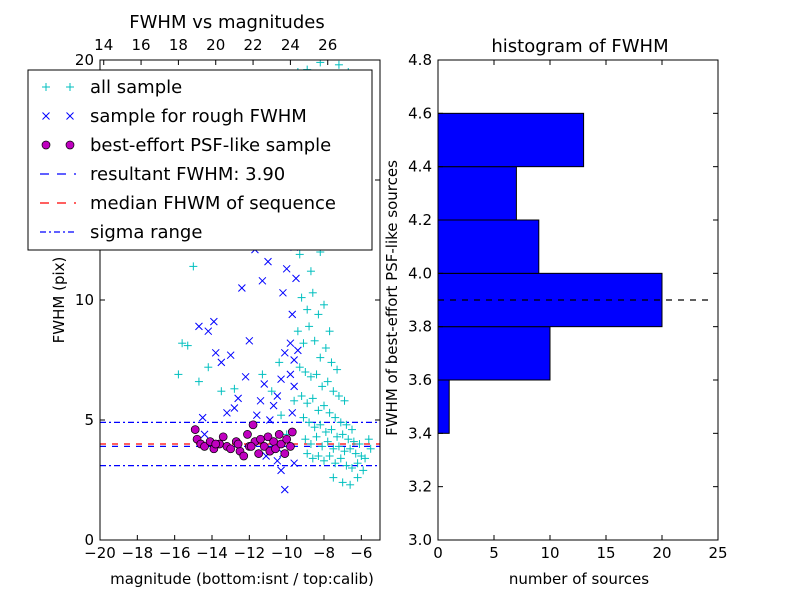  Describe the element at coordinates (420, 167) in the screenshot. I see `hist-y-tick-label: 4.4` at that location.